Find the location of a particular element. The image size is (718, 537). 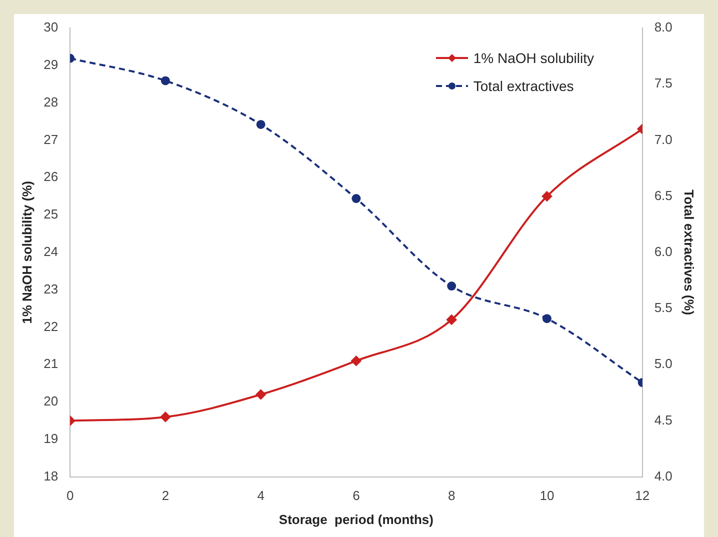

y-tick-label: 26 is located at coordinates (51, 176).